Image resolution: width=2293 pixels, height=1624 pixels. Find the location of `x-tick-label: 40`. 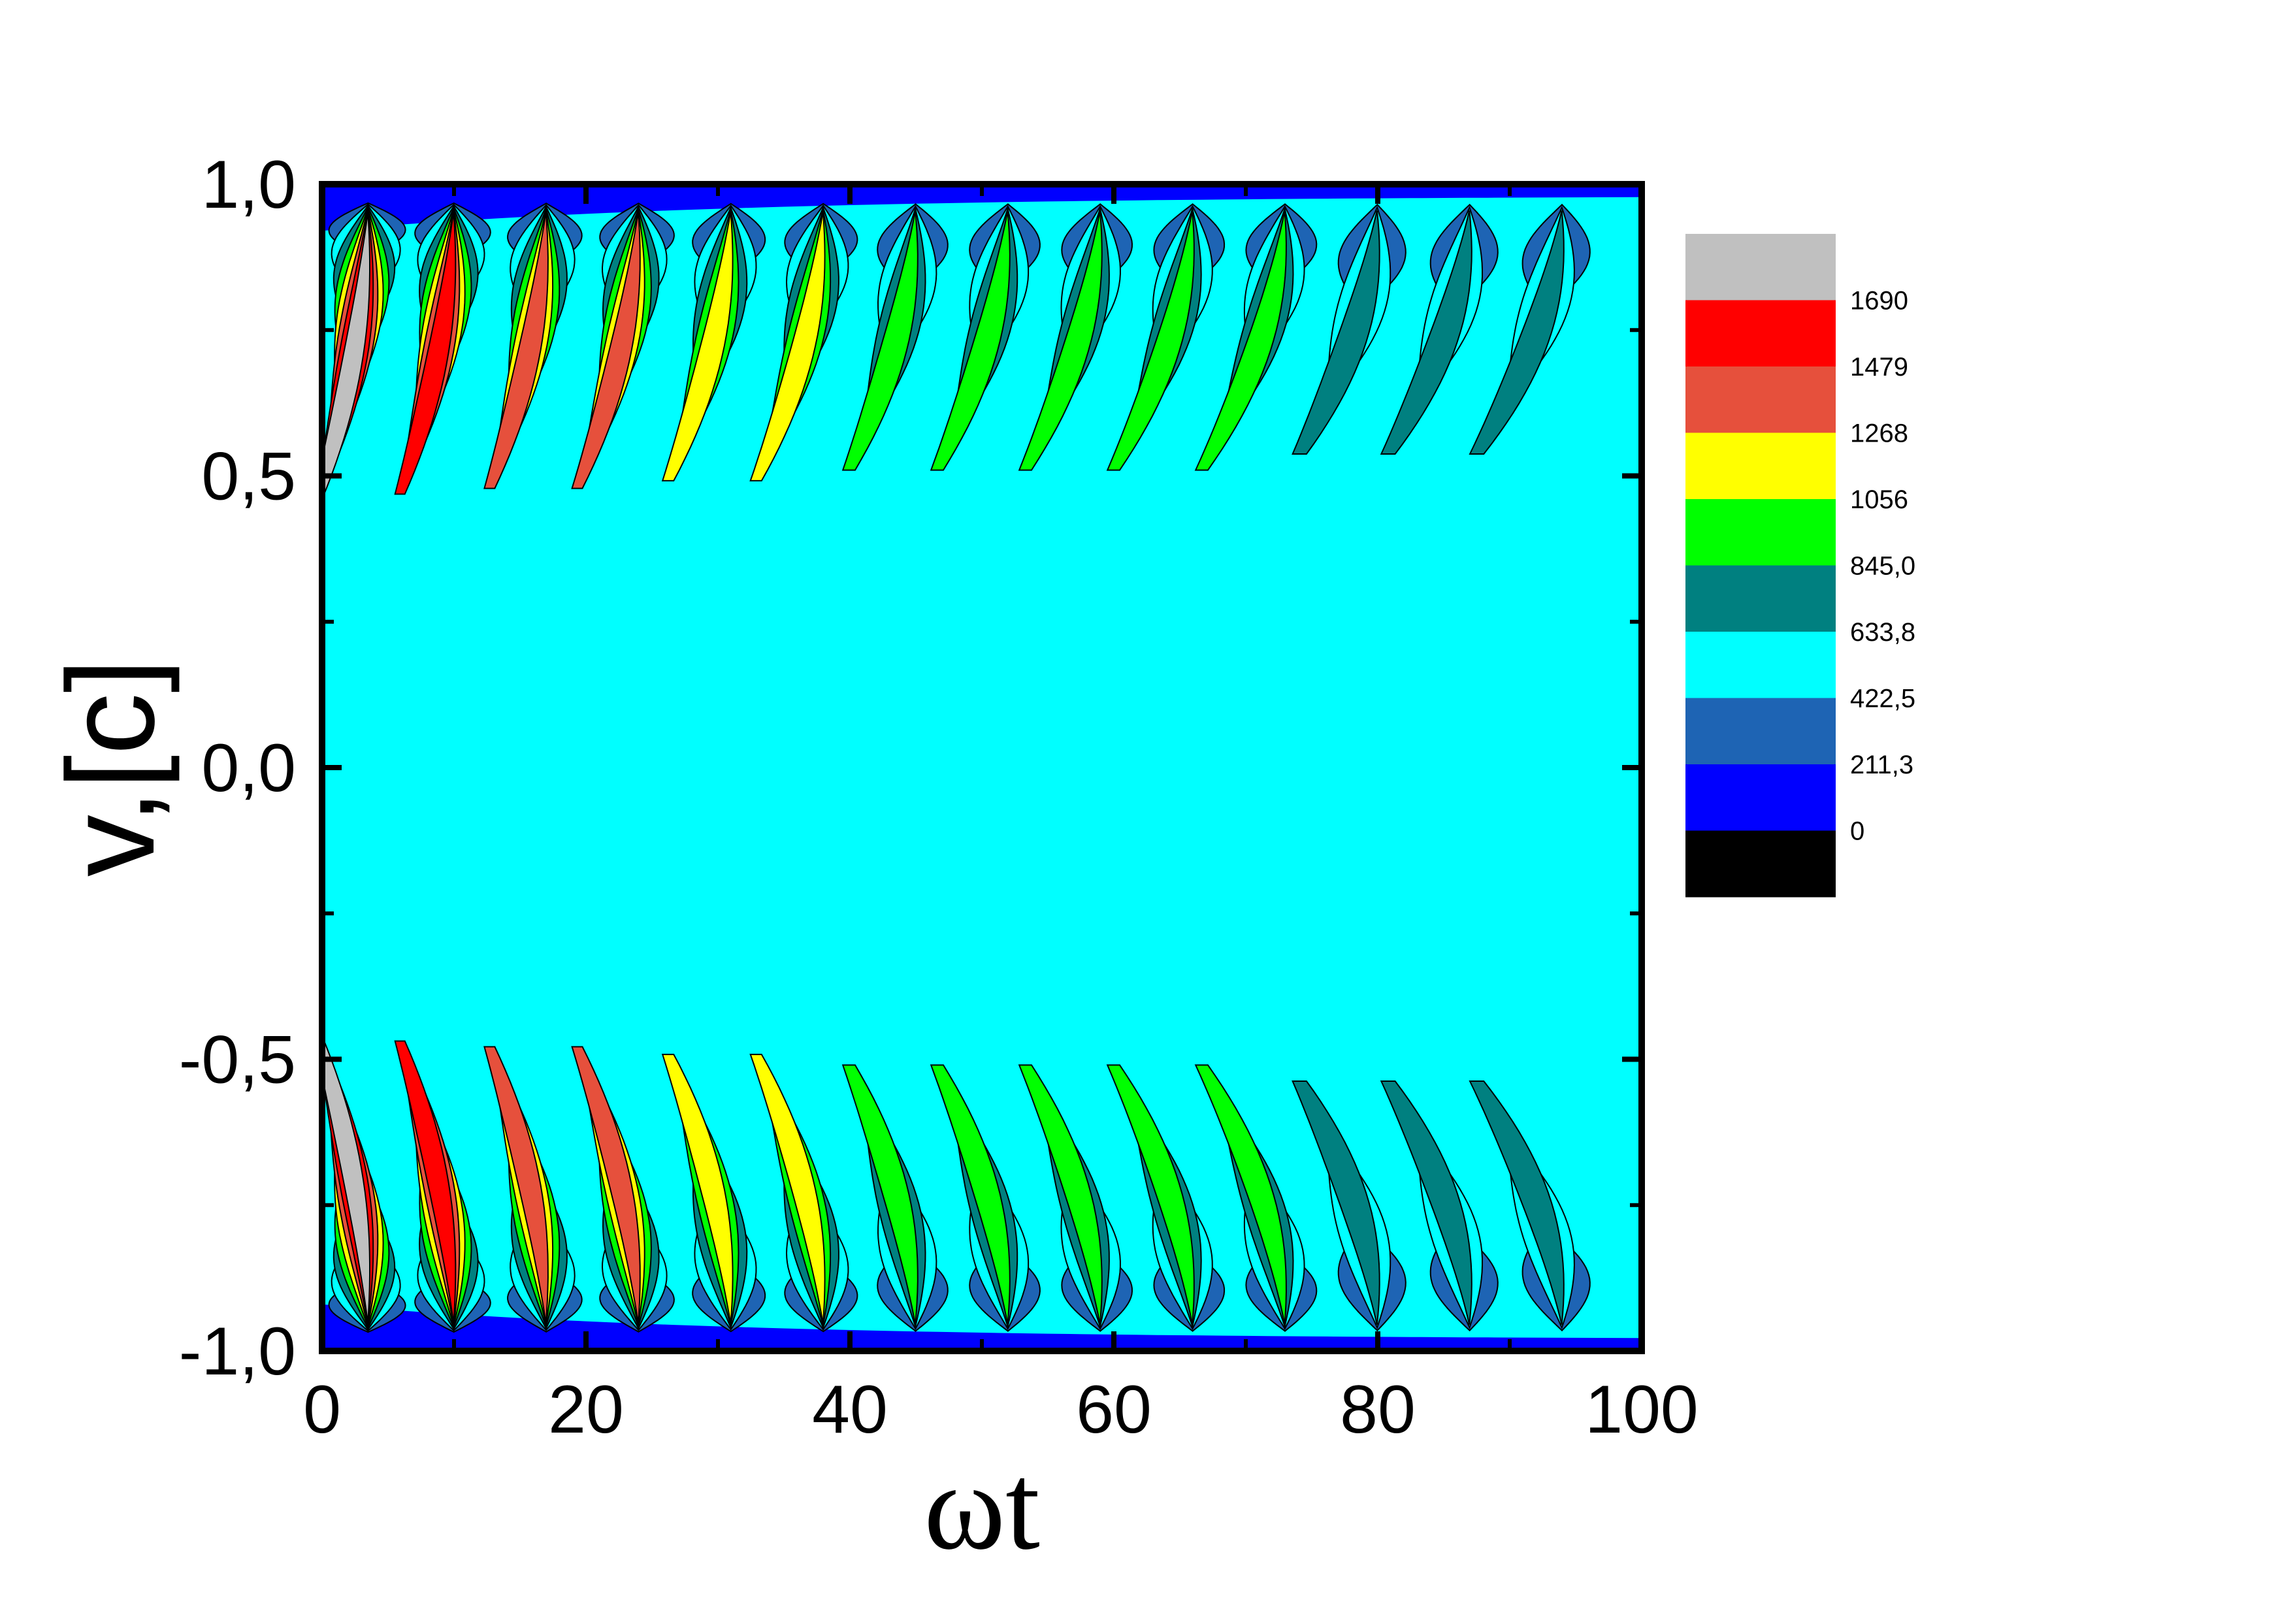

x-tick-label: 40 is located at coordinates (850, 1410).